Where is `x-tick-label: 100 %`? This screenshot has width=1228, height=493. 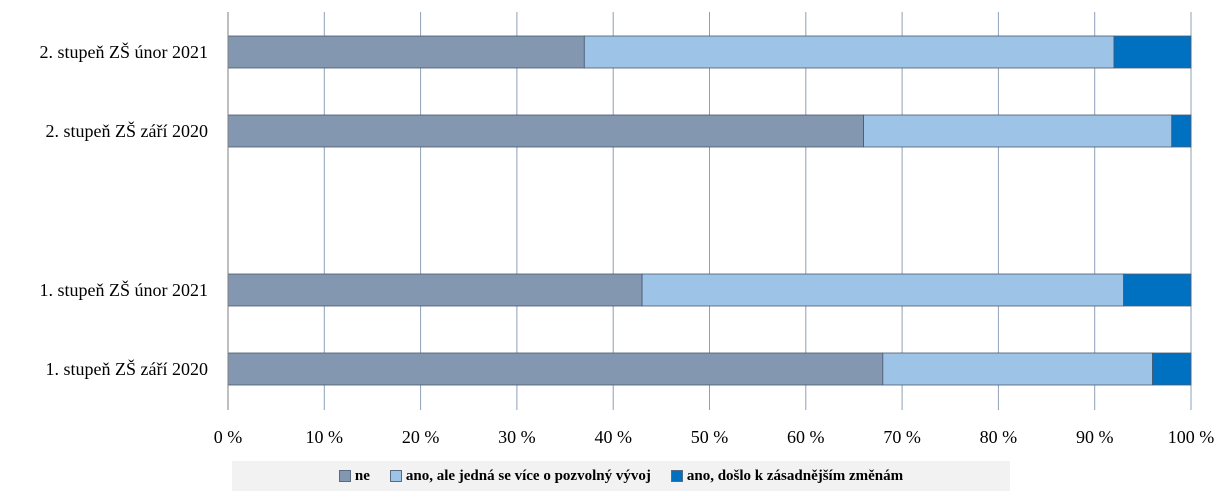
x-tick-label: 100 % is located at coordinates (1191, 437).